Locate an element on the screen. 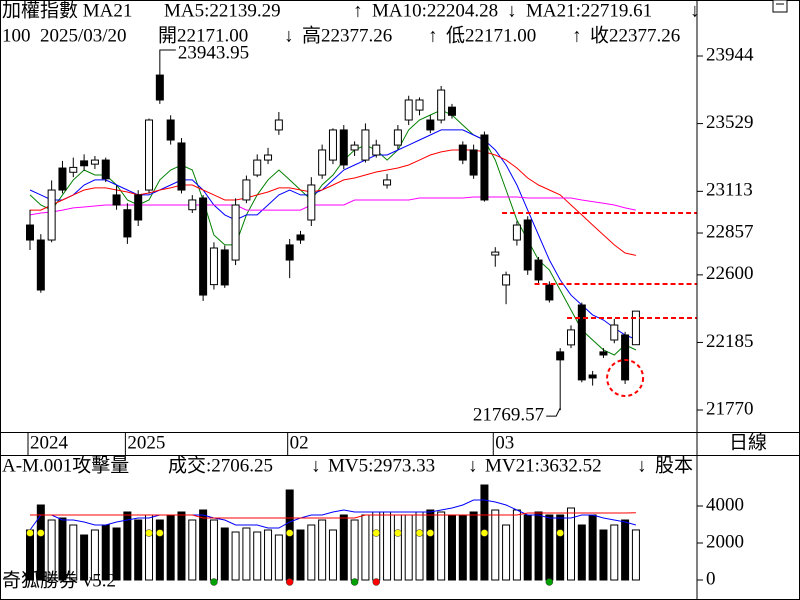 The height and width of the screenshot is (600, 800). header-text: 收22377.26 is located at coordinates (635, 35).